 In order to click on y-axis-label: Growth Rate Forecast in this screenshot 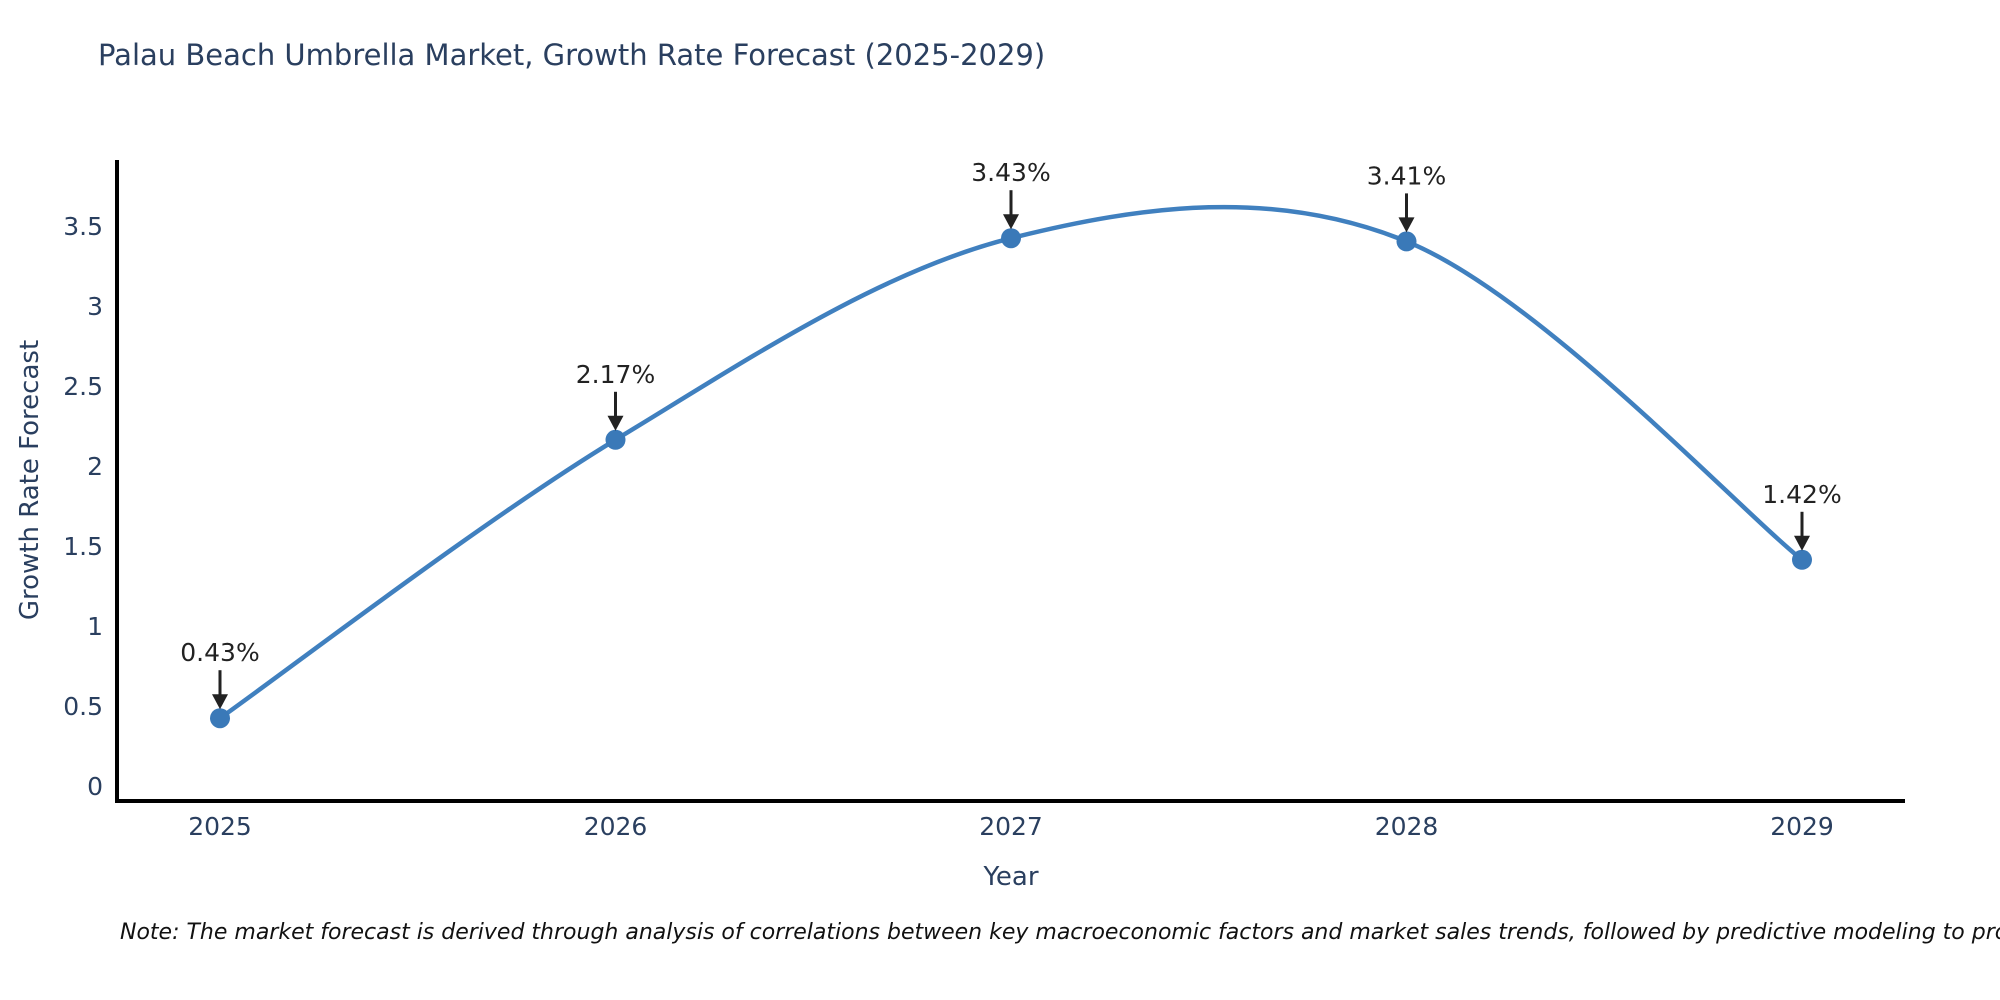, I will do `click(30, 480)`.